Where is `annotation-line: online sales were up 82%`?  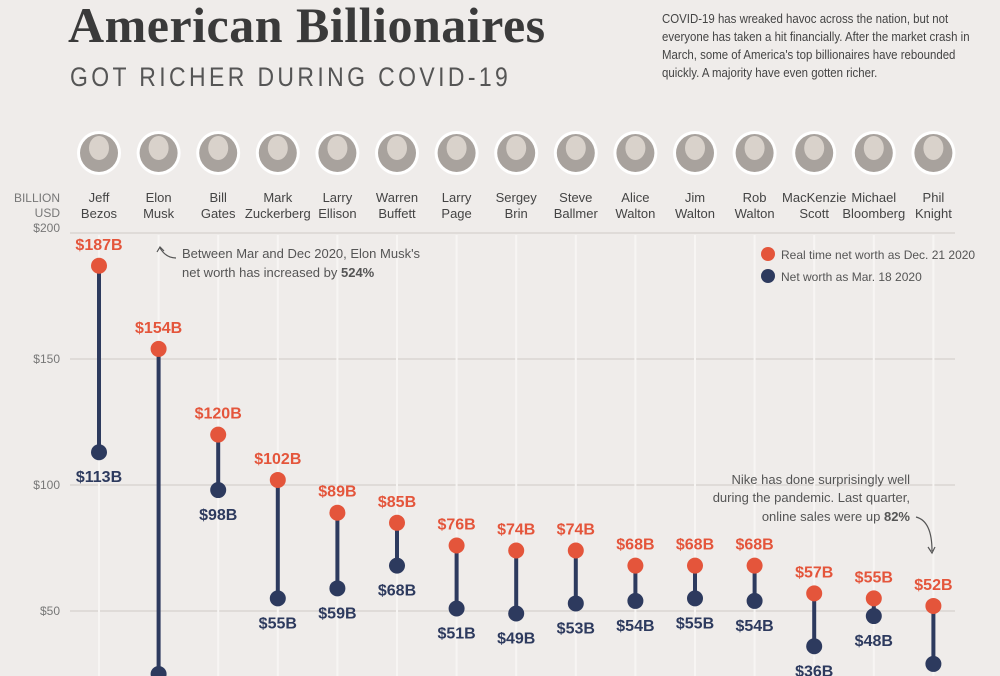
annotation-line: online sales were up 82% is located at coordinates (836, 516).